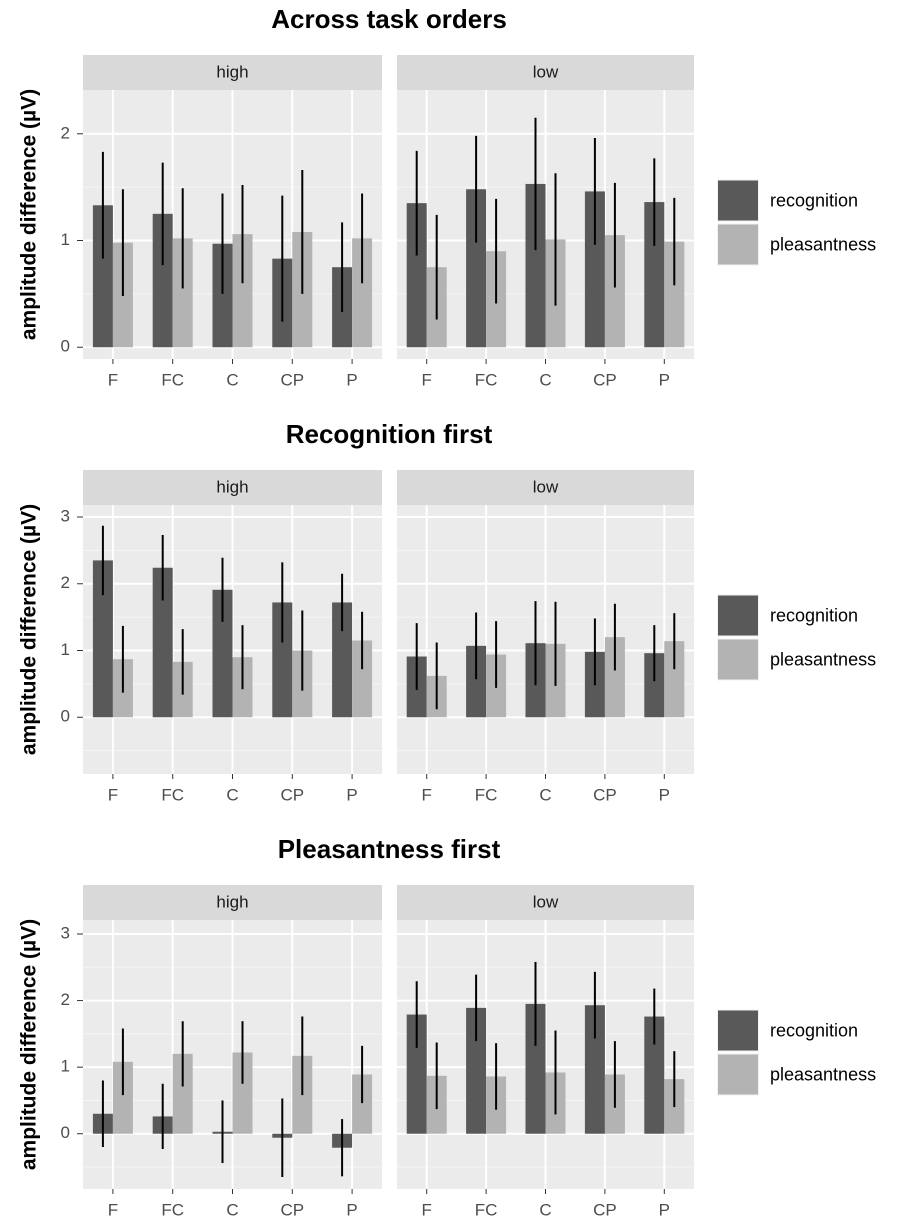 This screenshot has height=1219, width=912. What do you see at coordinates (389, 434) in the screenshot?
I see `chart-title: Recognition first` at bounding box center [389, 434].